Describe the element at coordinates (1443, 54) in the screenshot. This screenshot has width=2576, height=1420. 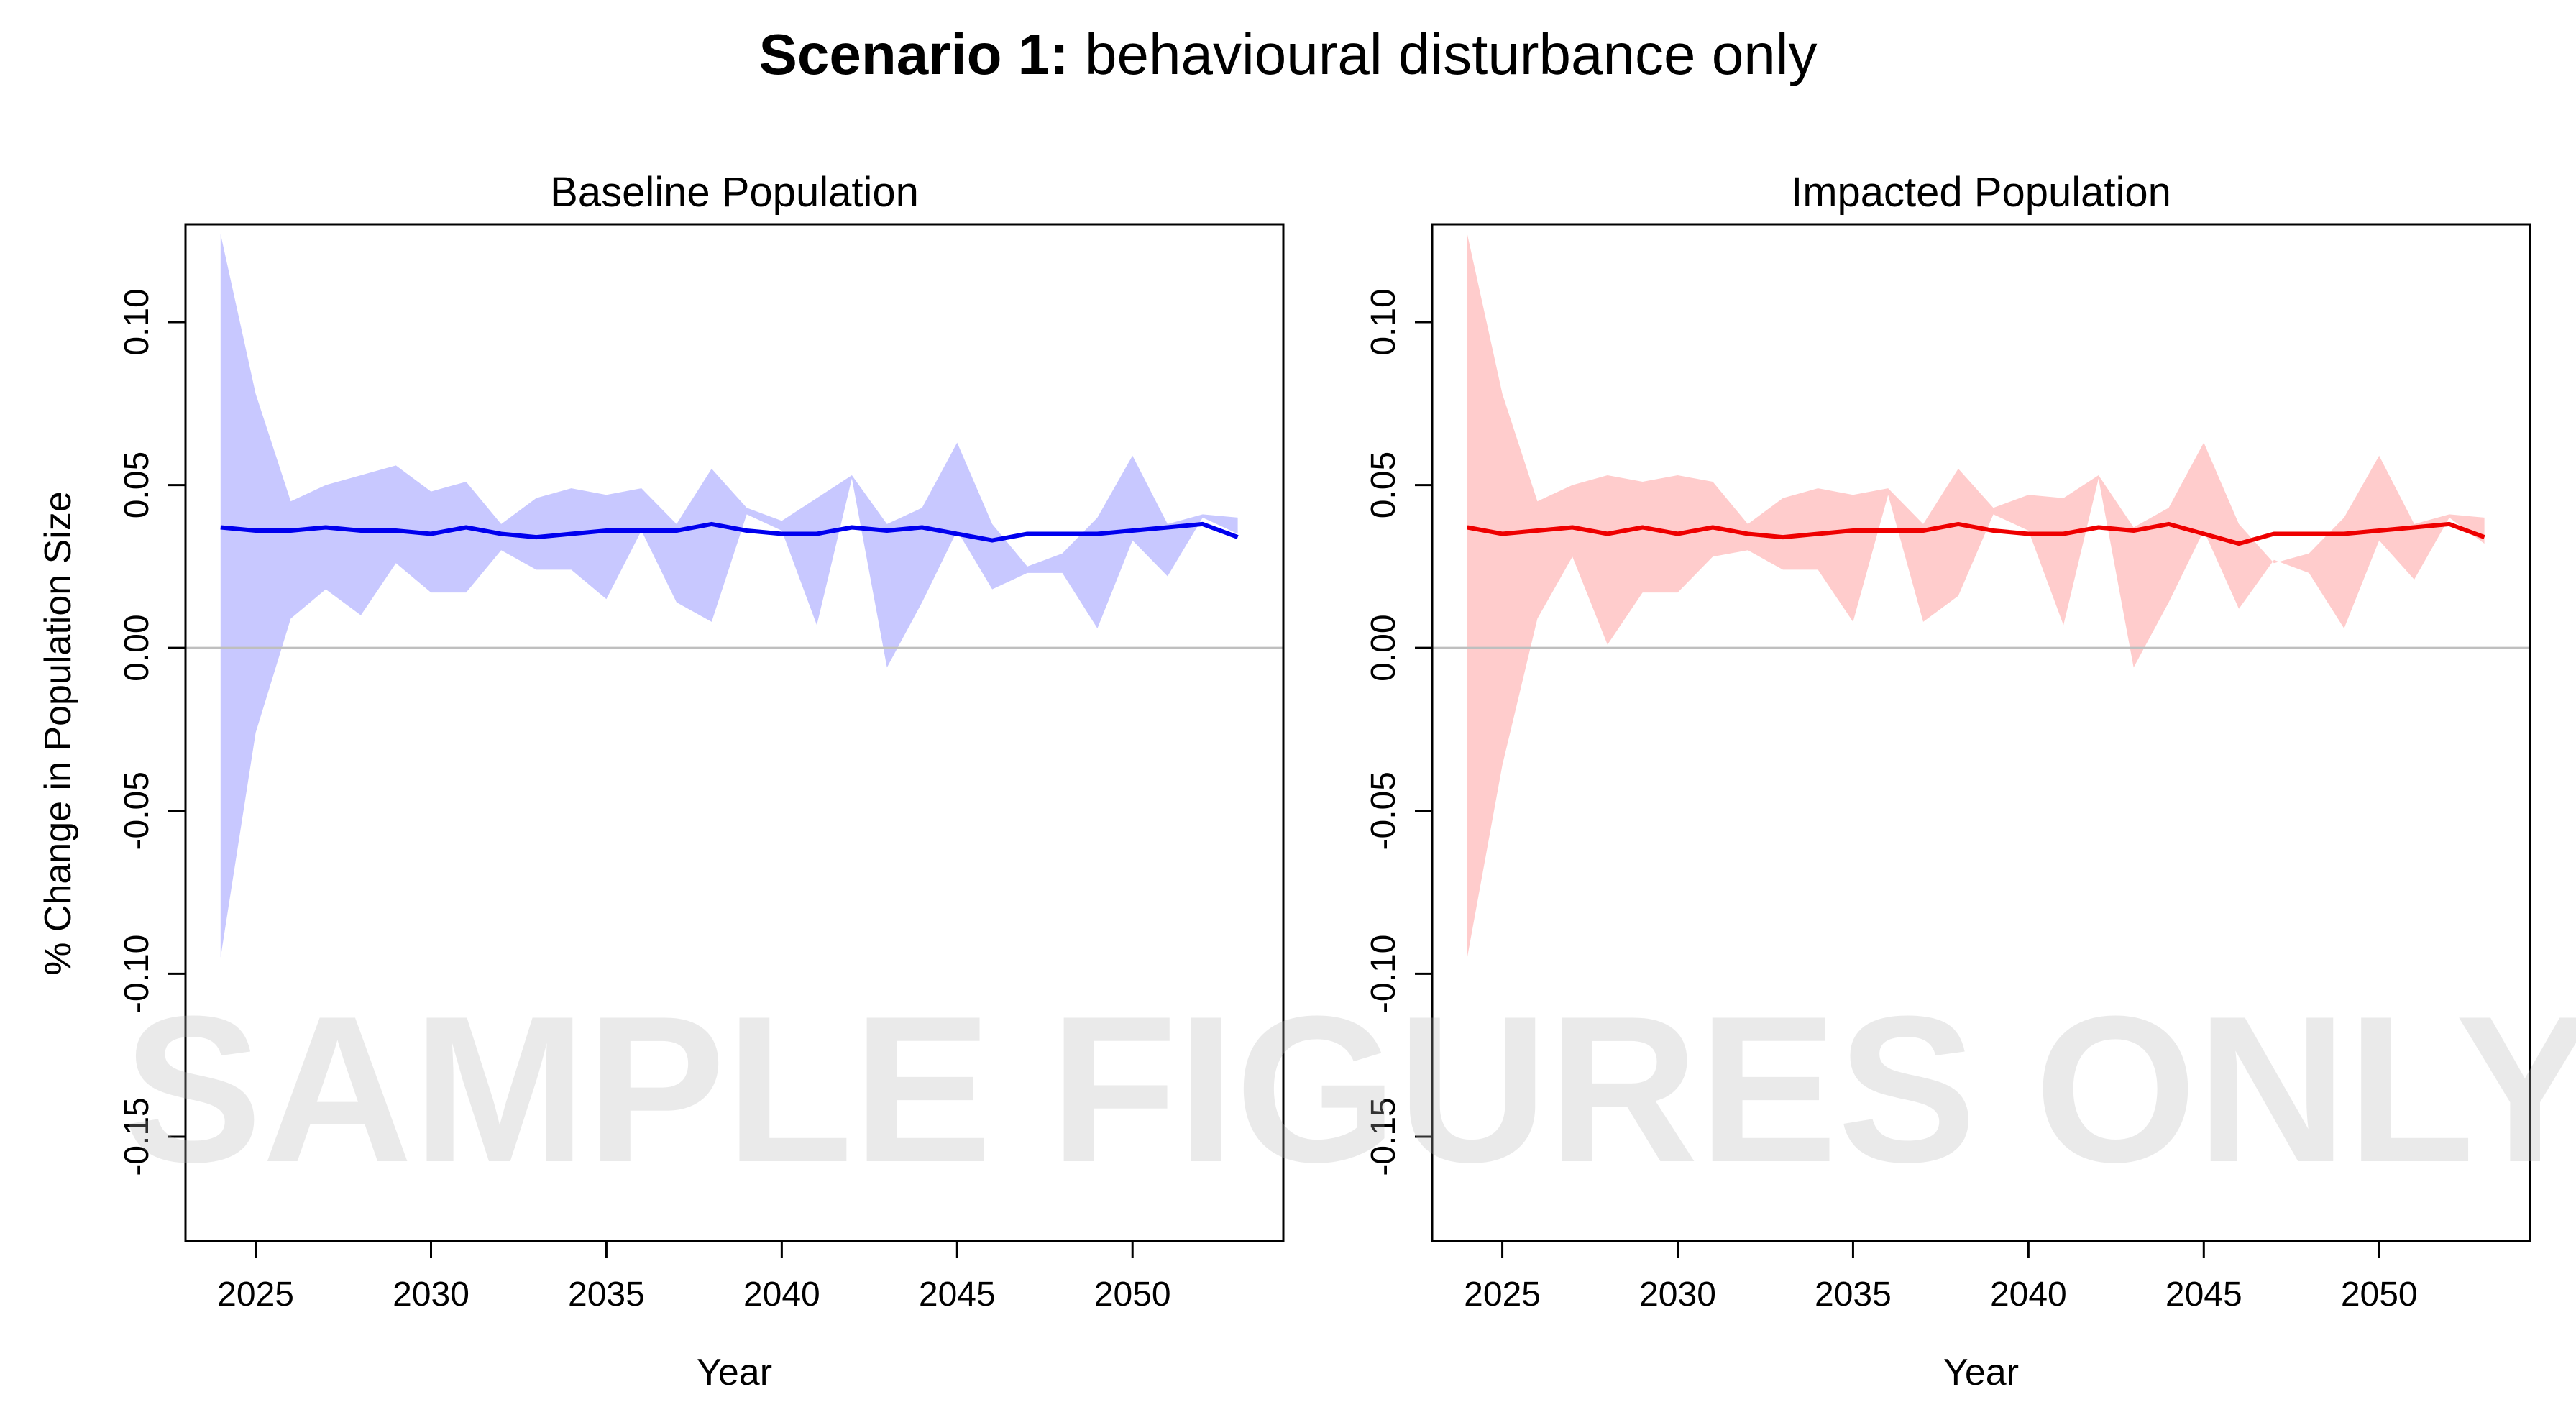
I see `figure-title-rest: behavioural disturbance only` at that location.